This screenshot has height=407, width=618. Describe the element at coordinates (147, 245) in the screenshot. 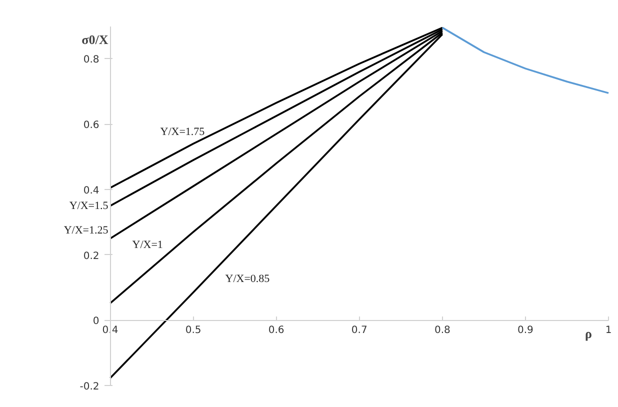

I see `annotation: Y/X=1` at that location.